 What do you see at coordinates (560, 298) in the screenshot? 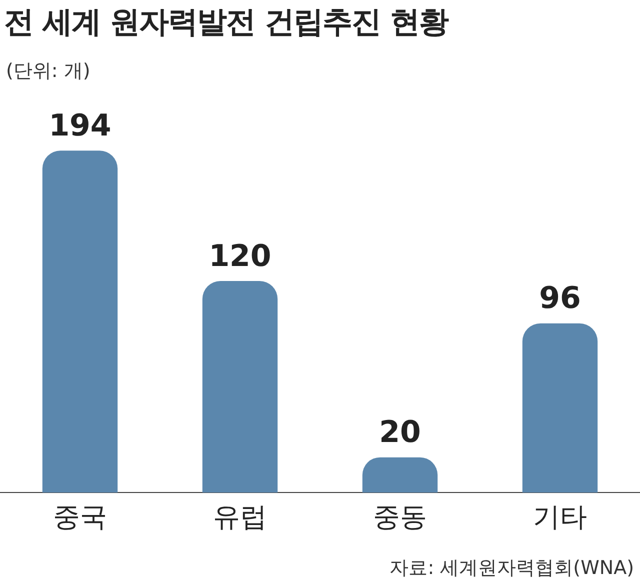
I see `data-label: 96` at bounding box center [560, 298].